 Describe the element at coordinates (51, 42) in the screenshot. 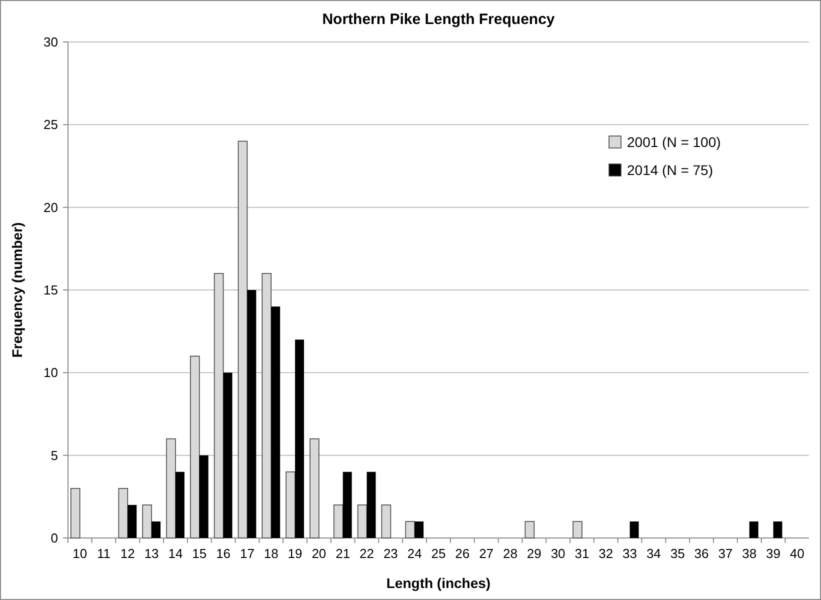

I see `y-tick-label: 30` at that location.